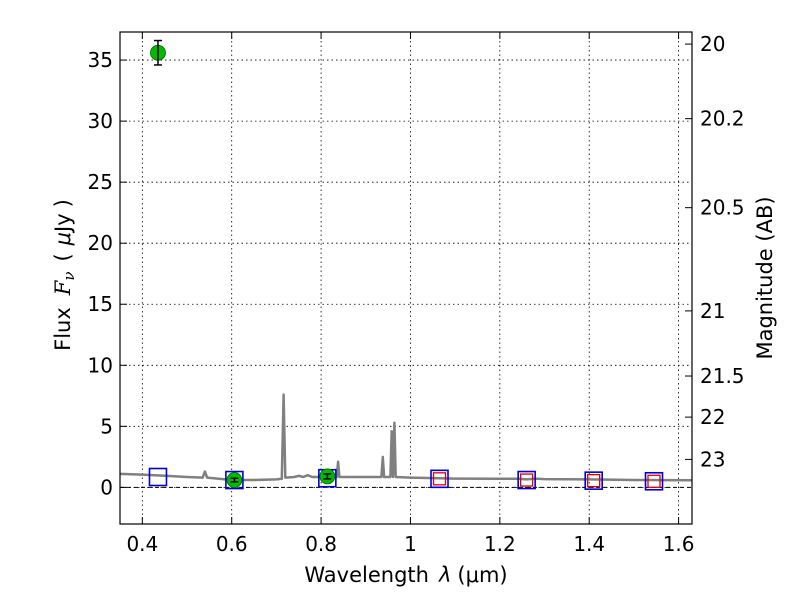 The image size is (800, 600). I want to click on y-axis-label: Flux Fν ( μJy), so click(64, 275).